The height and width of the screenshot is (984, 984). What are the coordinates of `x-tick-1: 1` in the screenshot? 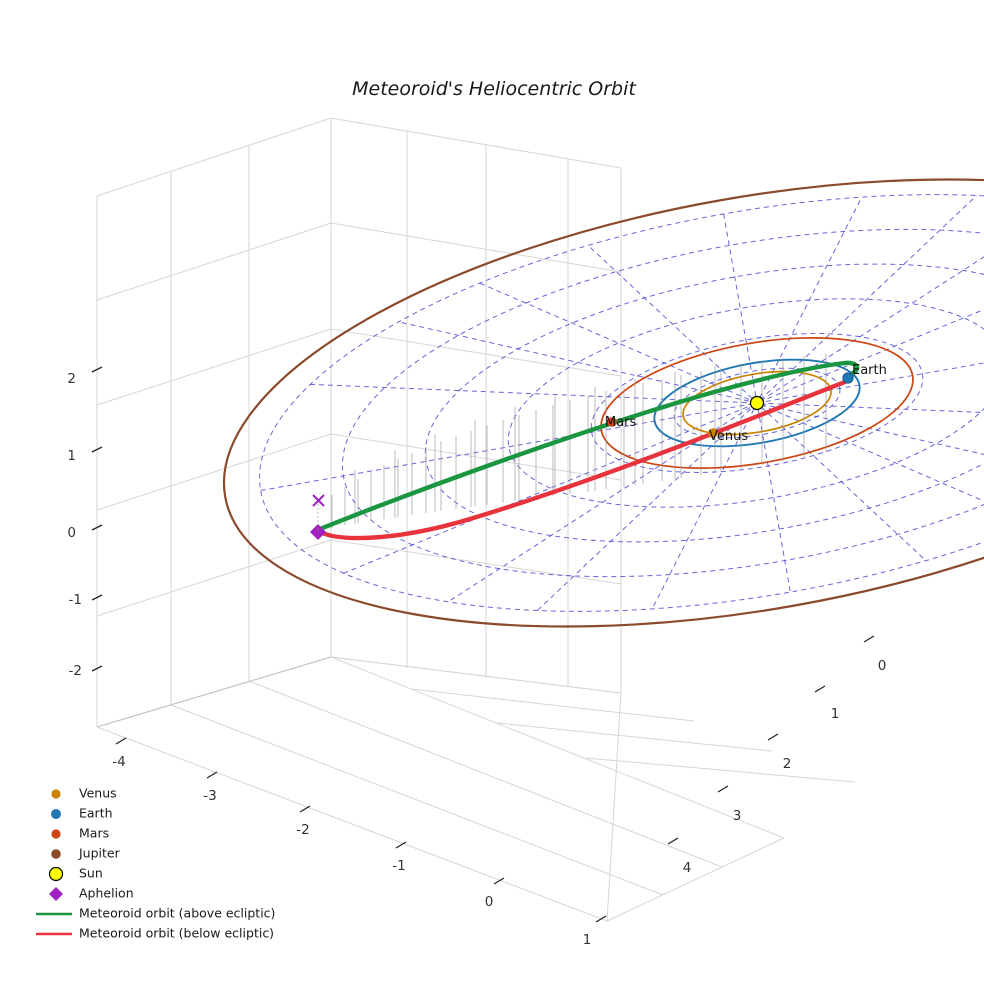 It's located at (587, 940).